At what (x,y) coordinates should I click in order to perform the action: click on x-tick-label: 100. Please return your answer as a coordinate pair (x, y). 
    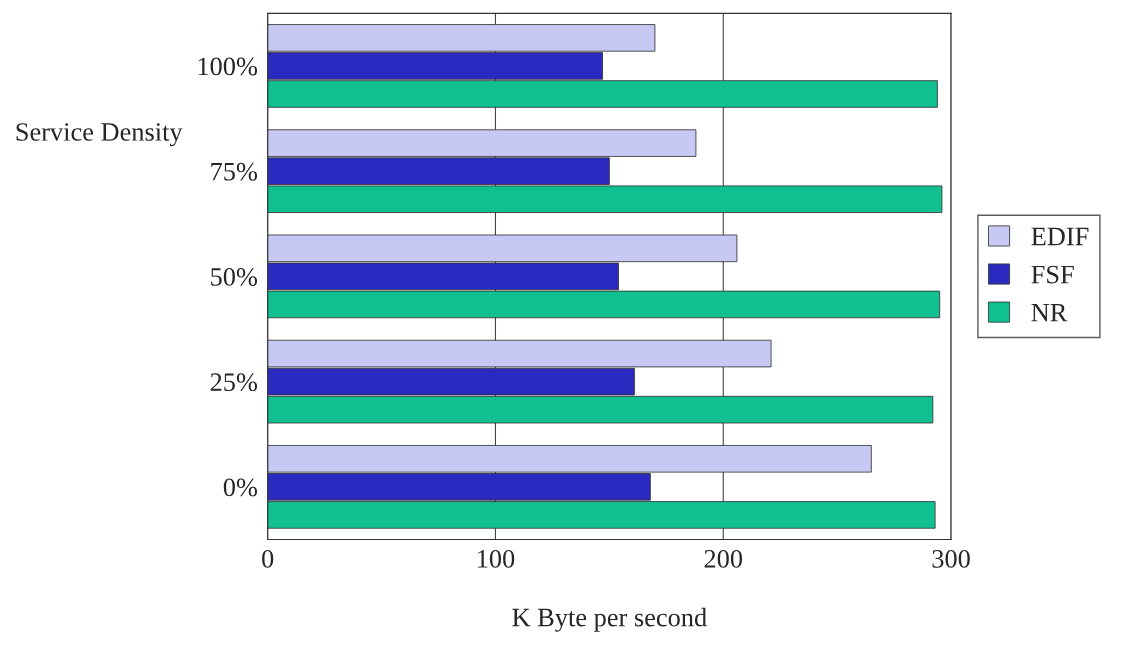
    Looking at the image, I should click on (496, 558).